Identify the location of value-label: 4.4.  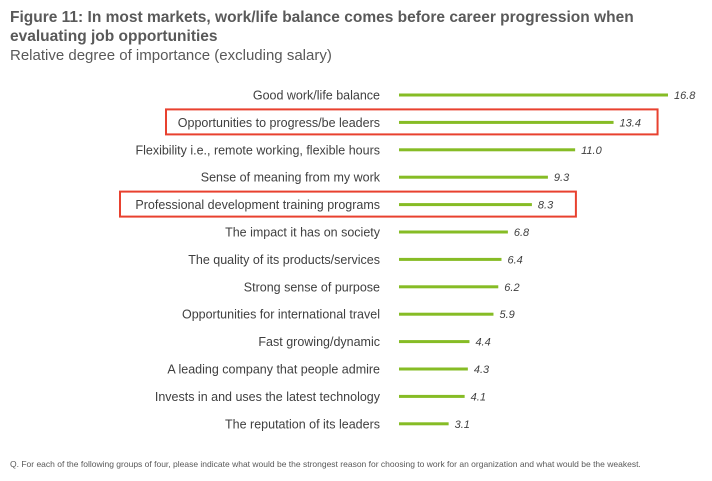
(482, 343).